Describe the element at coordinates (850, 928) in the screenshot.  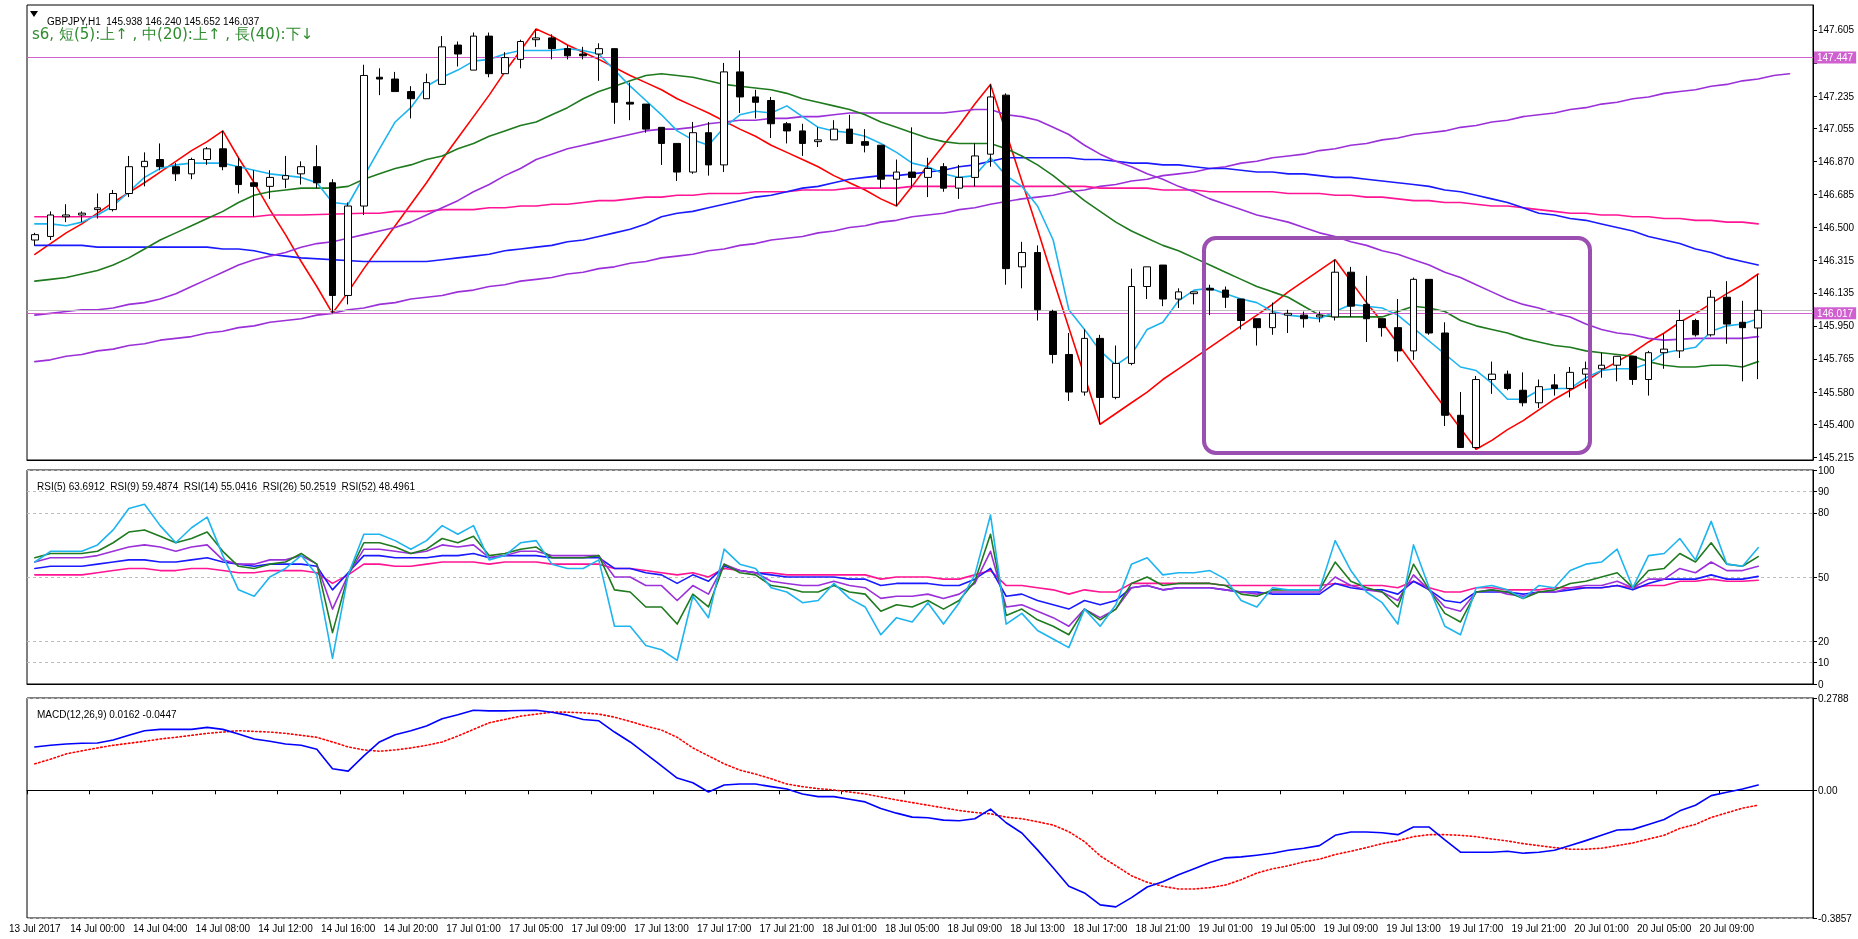
I see `x-tick-label: 18 Jul 01:00` at that location.